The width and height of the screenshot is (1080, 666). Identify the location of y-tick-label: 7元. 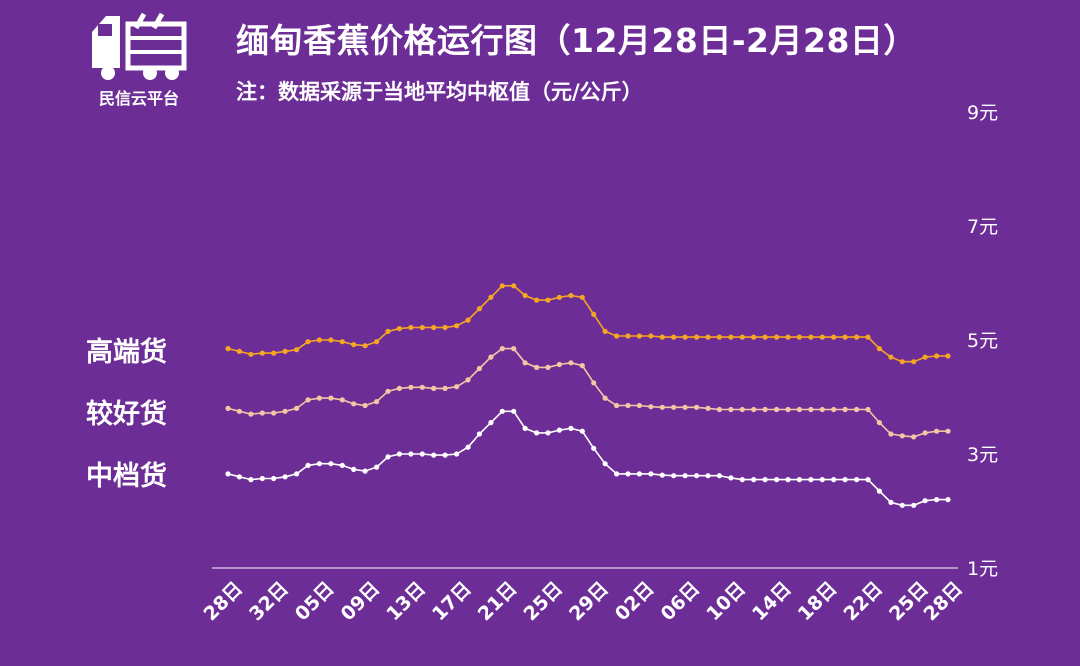
(982, 227).